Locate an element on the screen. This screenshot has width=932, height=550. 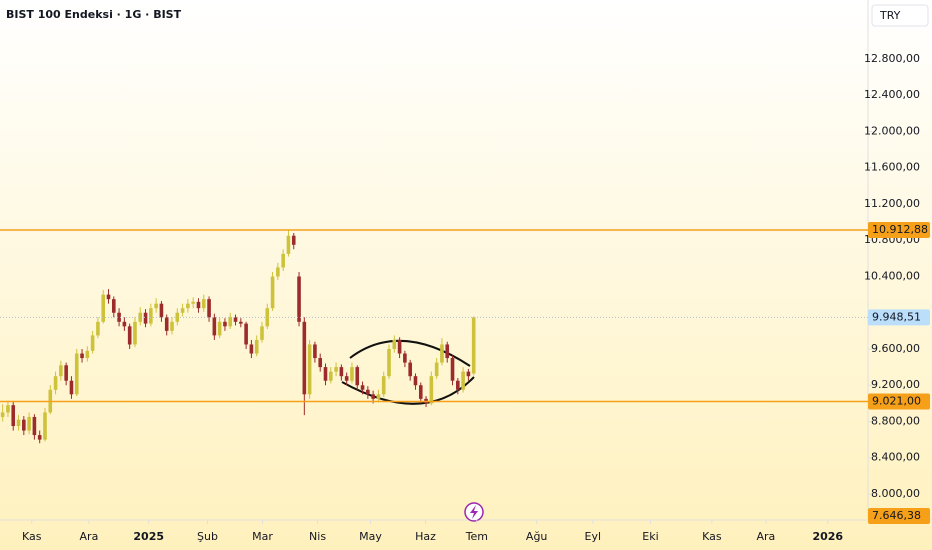
y-tick-label: 8.800,00 is located at coordinates (895, 420).